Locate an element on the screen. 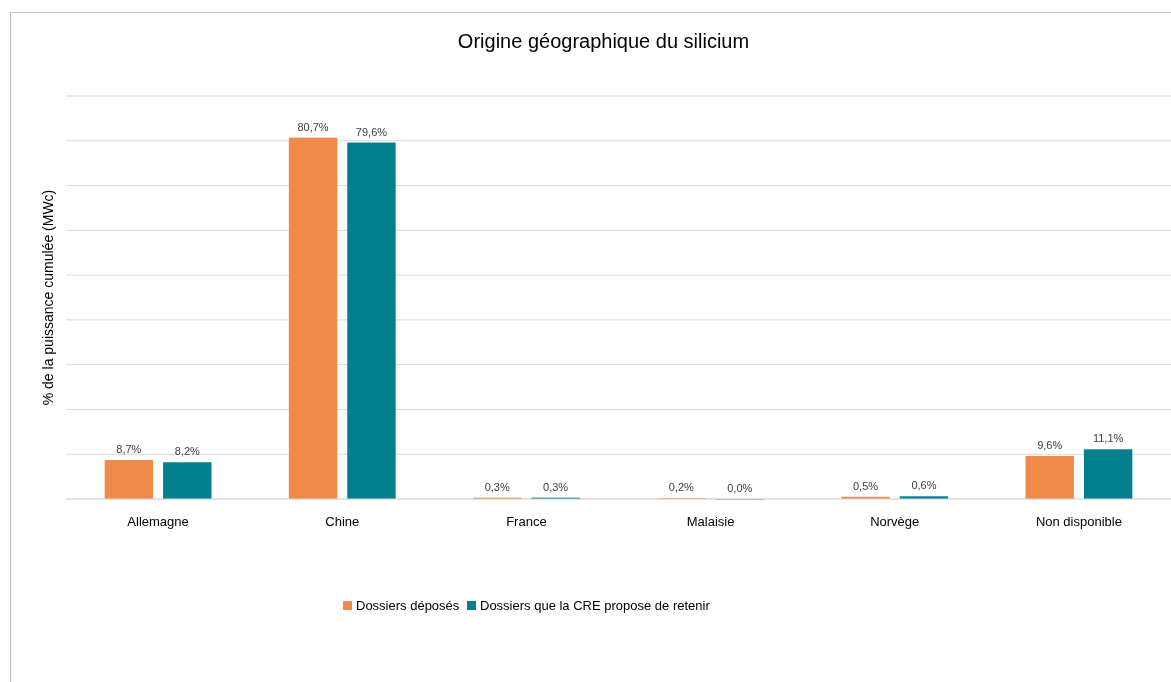  data-label: 80,7% is located at coordinates (313, 126).